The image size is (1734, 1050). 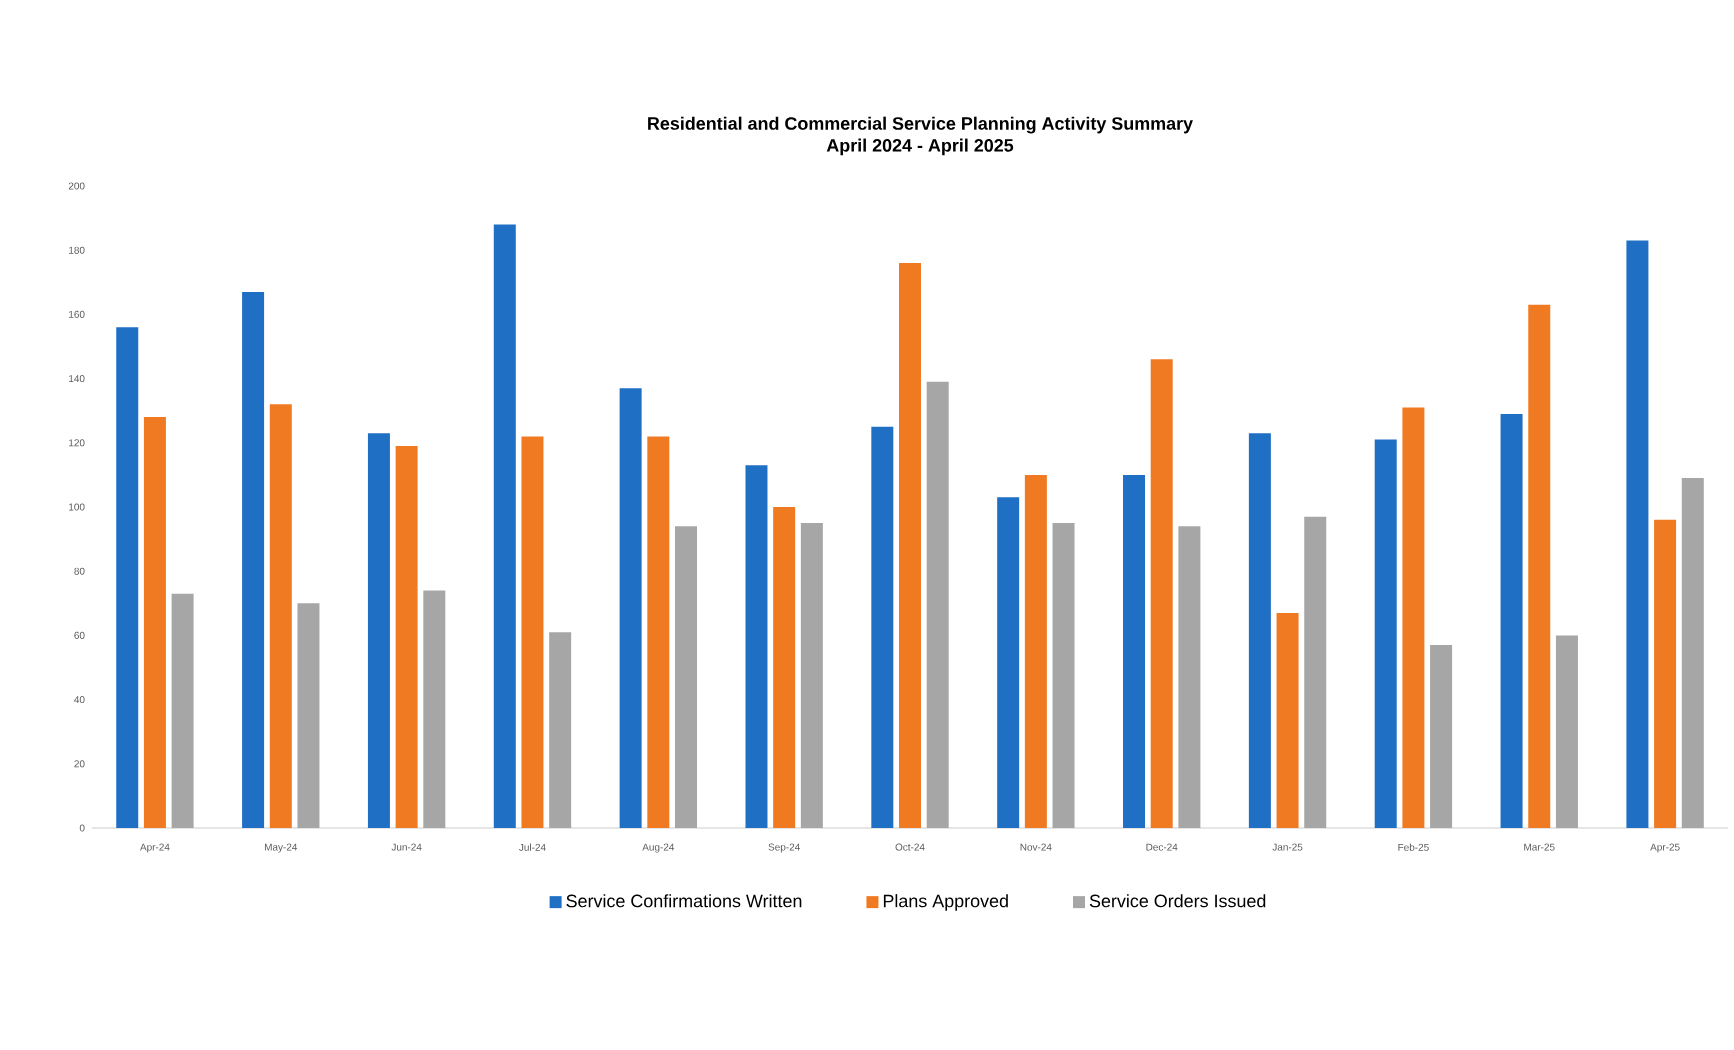 What do you see at coordinates (684, 901) in the screenshot?
I see `legend-label: Service Confirmations Written` at bounding box center [684, 901].